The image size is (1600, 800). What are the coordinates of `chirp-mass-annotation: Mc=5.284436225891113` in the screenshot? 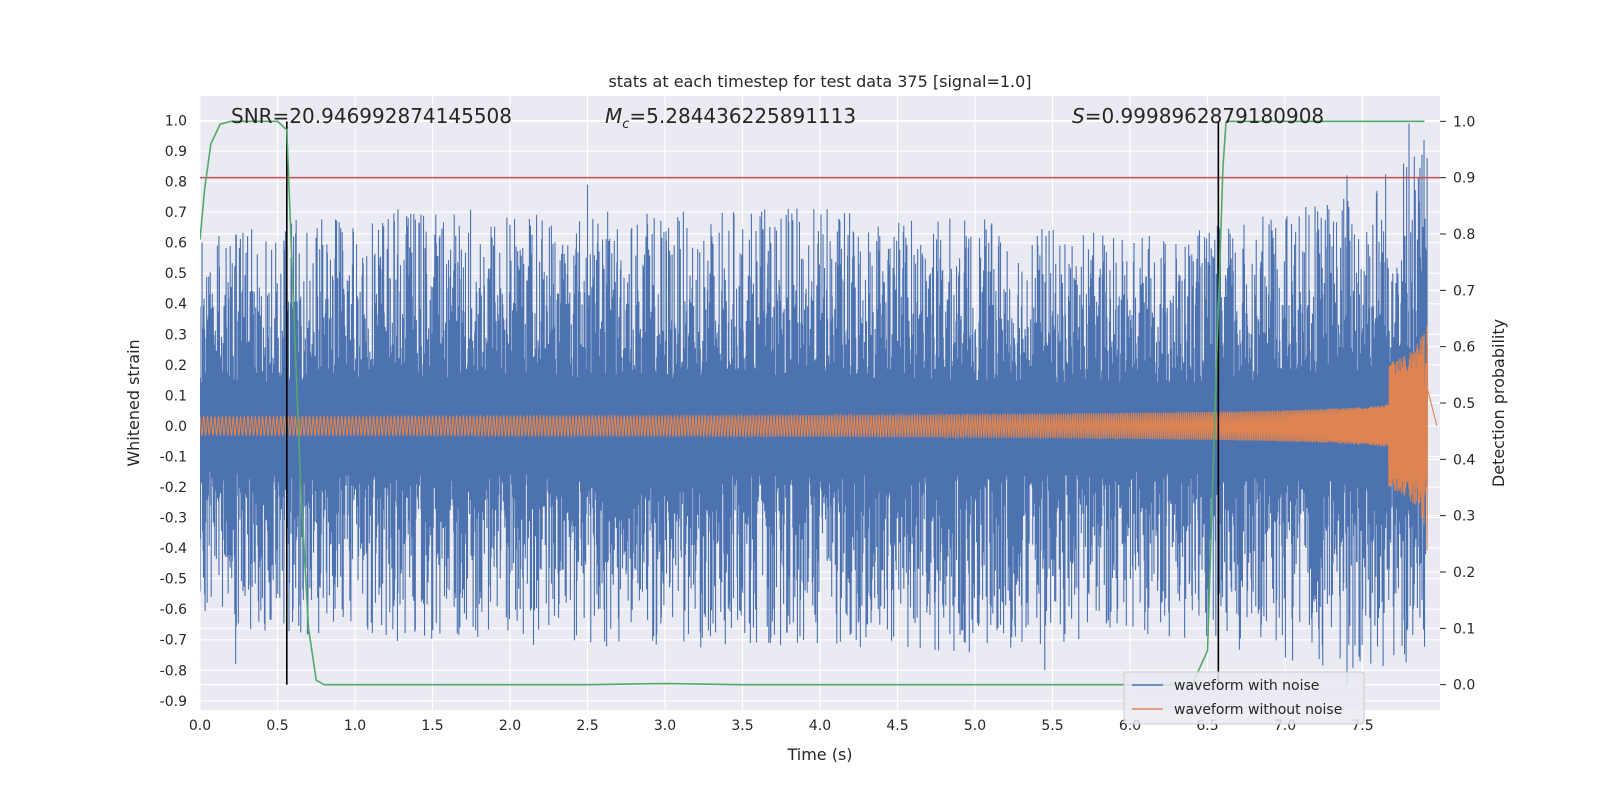 It's located at (730, 118).